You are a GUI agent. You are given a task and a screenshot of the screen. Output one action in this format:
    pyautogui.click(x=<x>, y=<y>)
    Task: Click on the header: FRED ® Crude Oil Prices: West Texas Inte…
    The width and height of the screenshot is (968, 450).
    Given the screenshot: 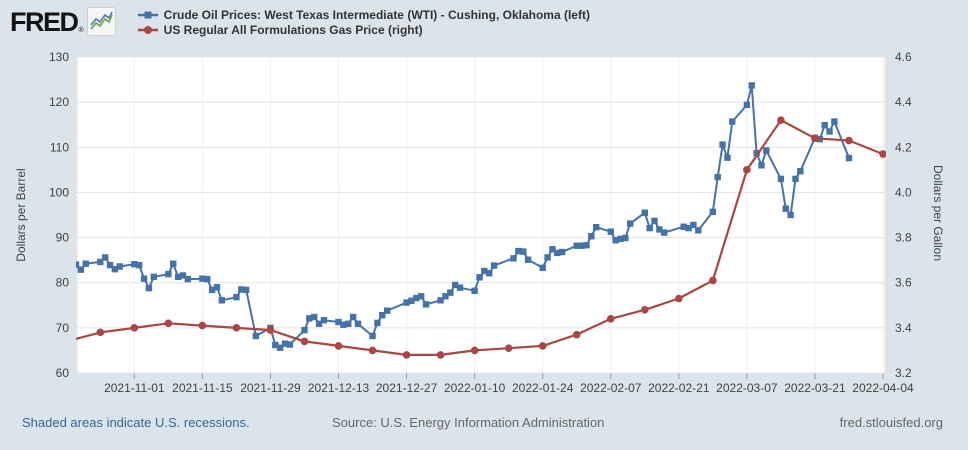 What is the action you would take?
    pyautogui.click(x=300, y=22)
    